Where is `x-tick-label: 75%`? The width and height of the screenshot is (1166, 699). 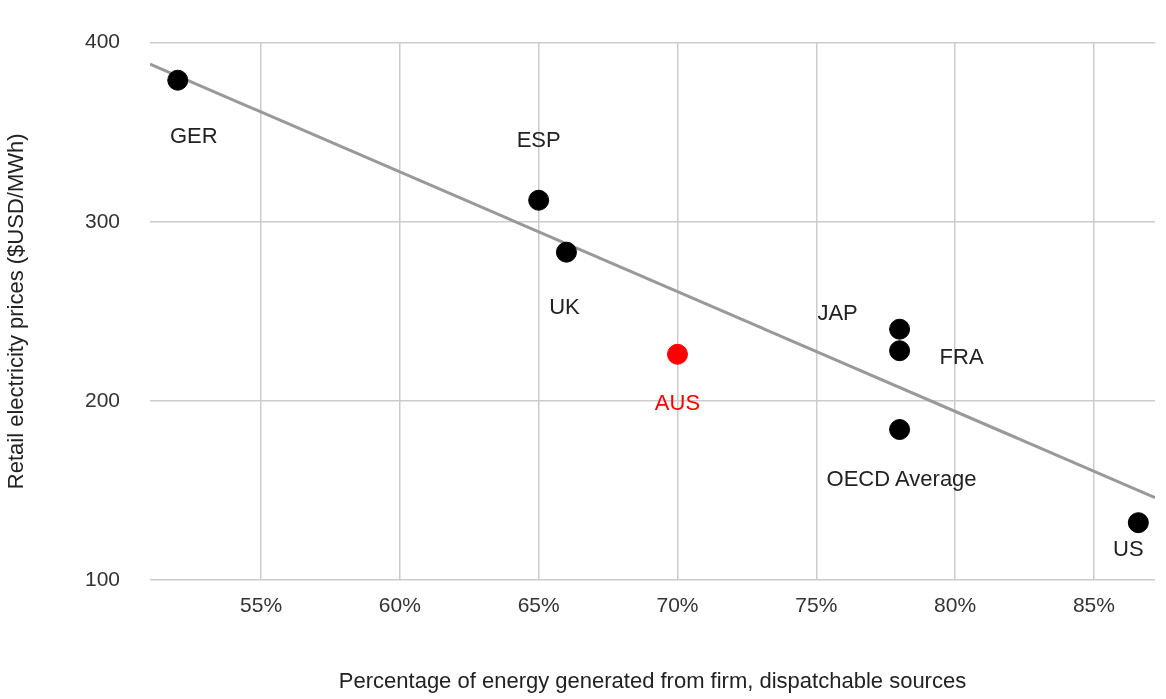
x-tick-label: 75% is located at coordinates (816, 605).